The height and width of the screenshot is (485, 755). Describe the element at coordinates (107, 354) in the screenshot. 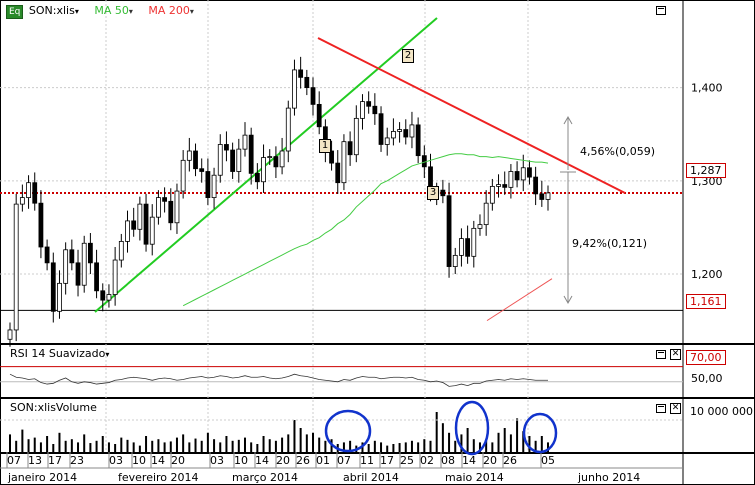

I see `rsi-dropdown-icon: ▾` at that location.